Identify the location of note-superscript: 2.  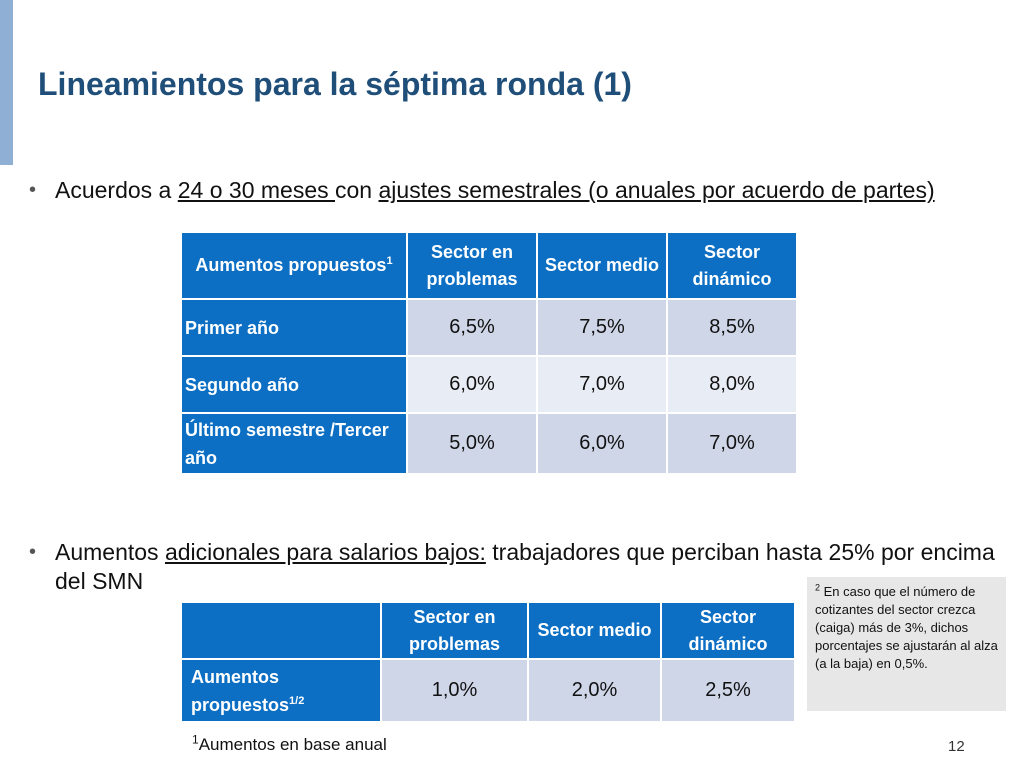
(818, 587).